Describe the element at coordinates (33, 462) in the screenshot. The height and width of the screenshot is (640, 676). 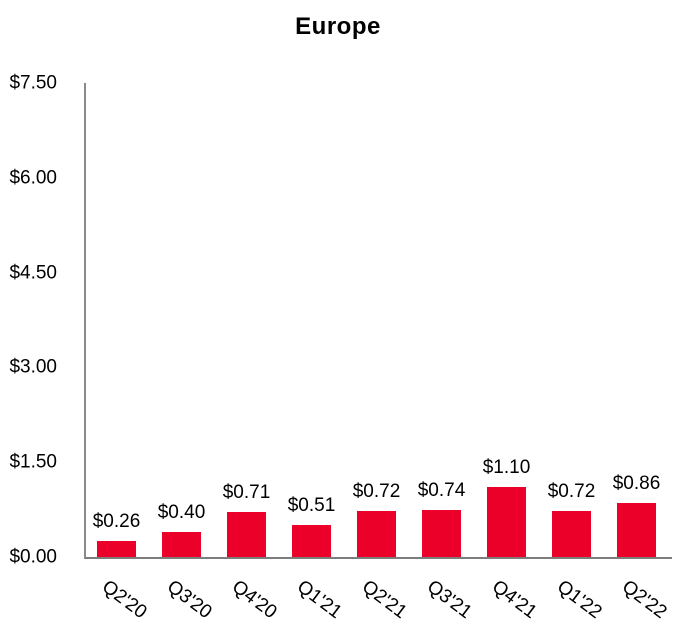
I see `y-axis-tick-label: $1.50` at that location.